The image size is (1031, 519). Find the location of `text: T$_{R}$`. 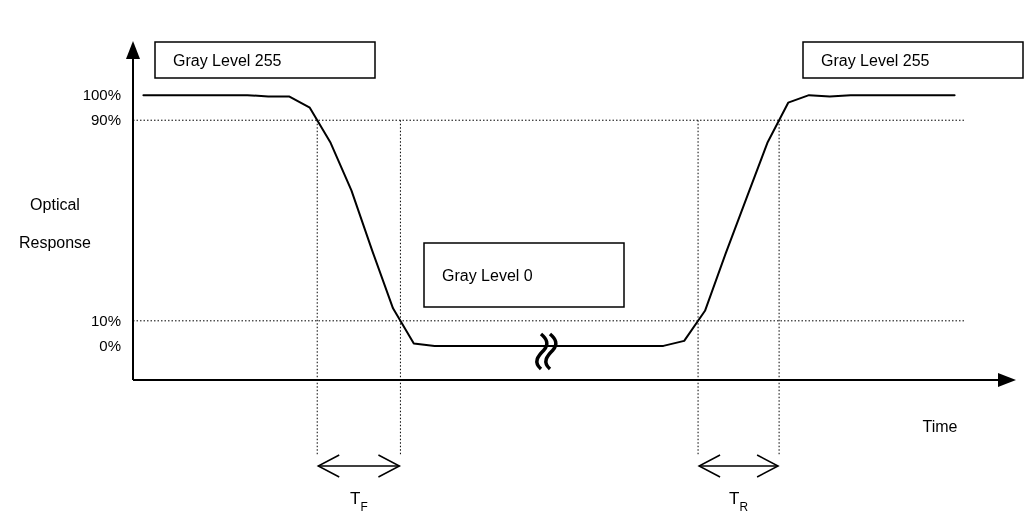

text: T$_{R}$ is located at coordinates (739, 501).